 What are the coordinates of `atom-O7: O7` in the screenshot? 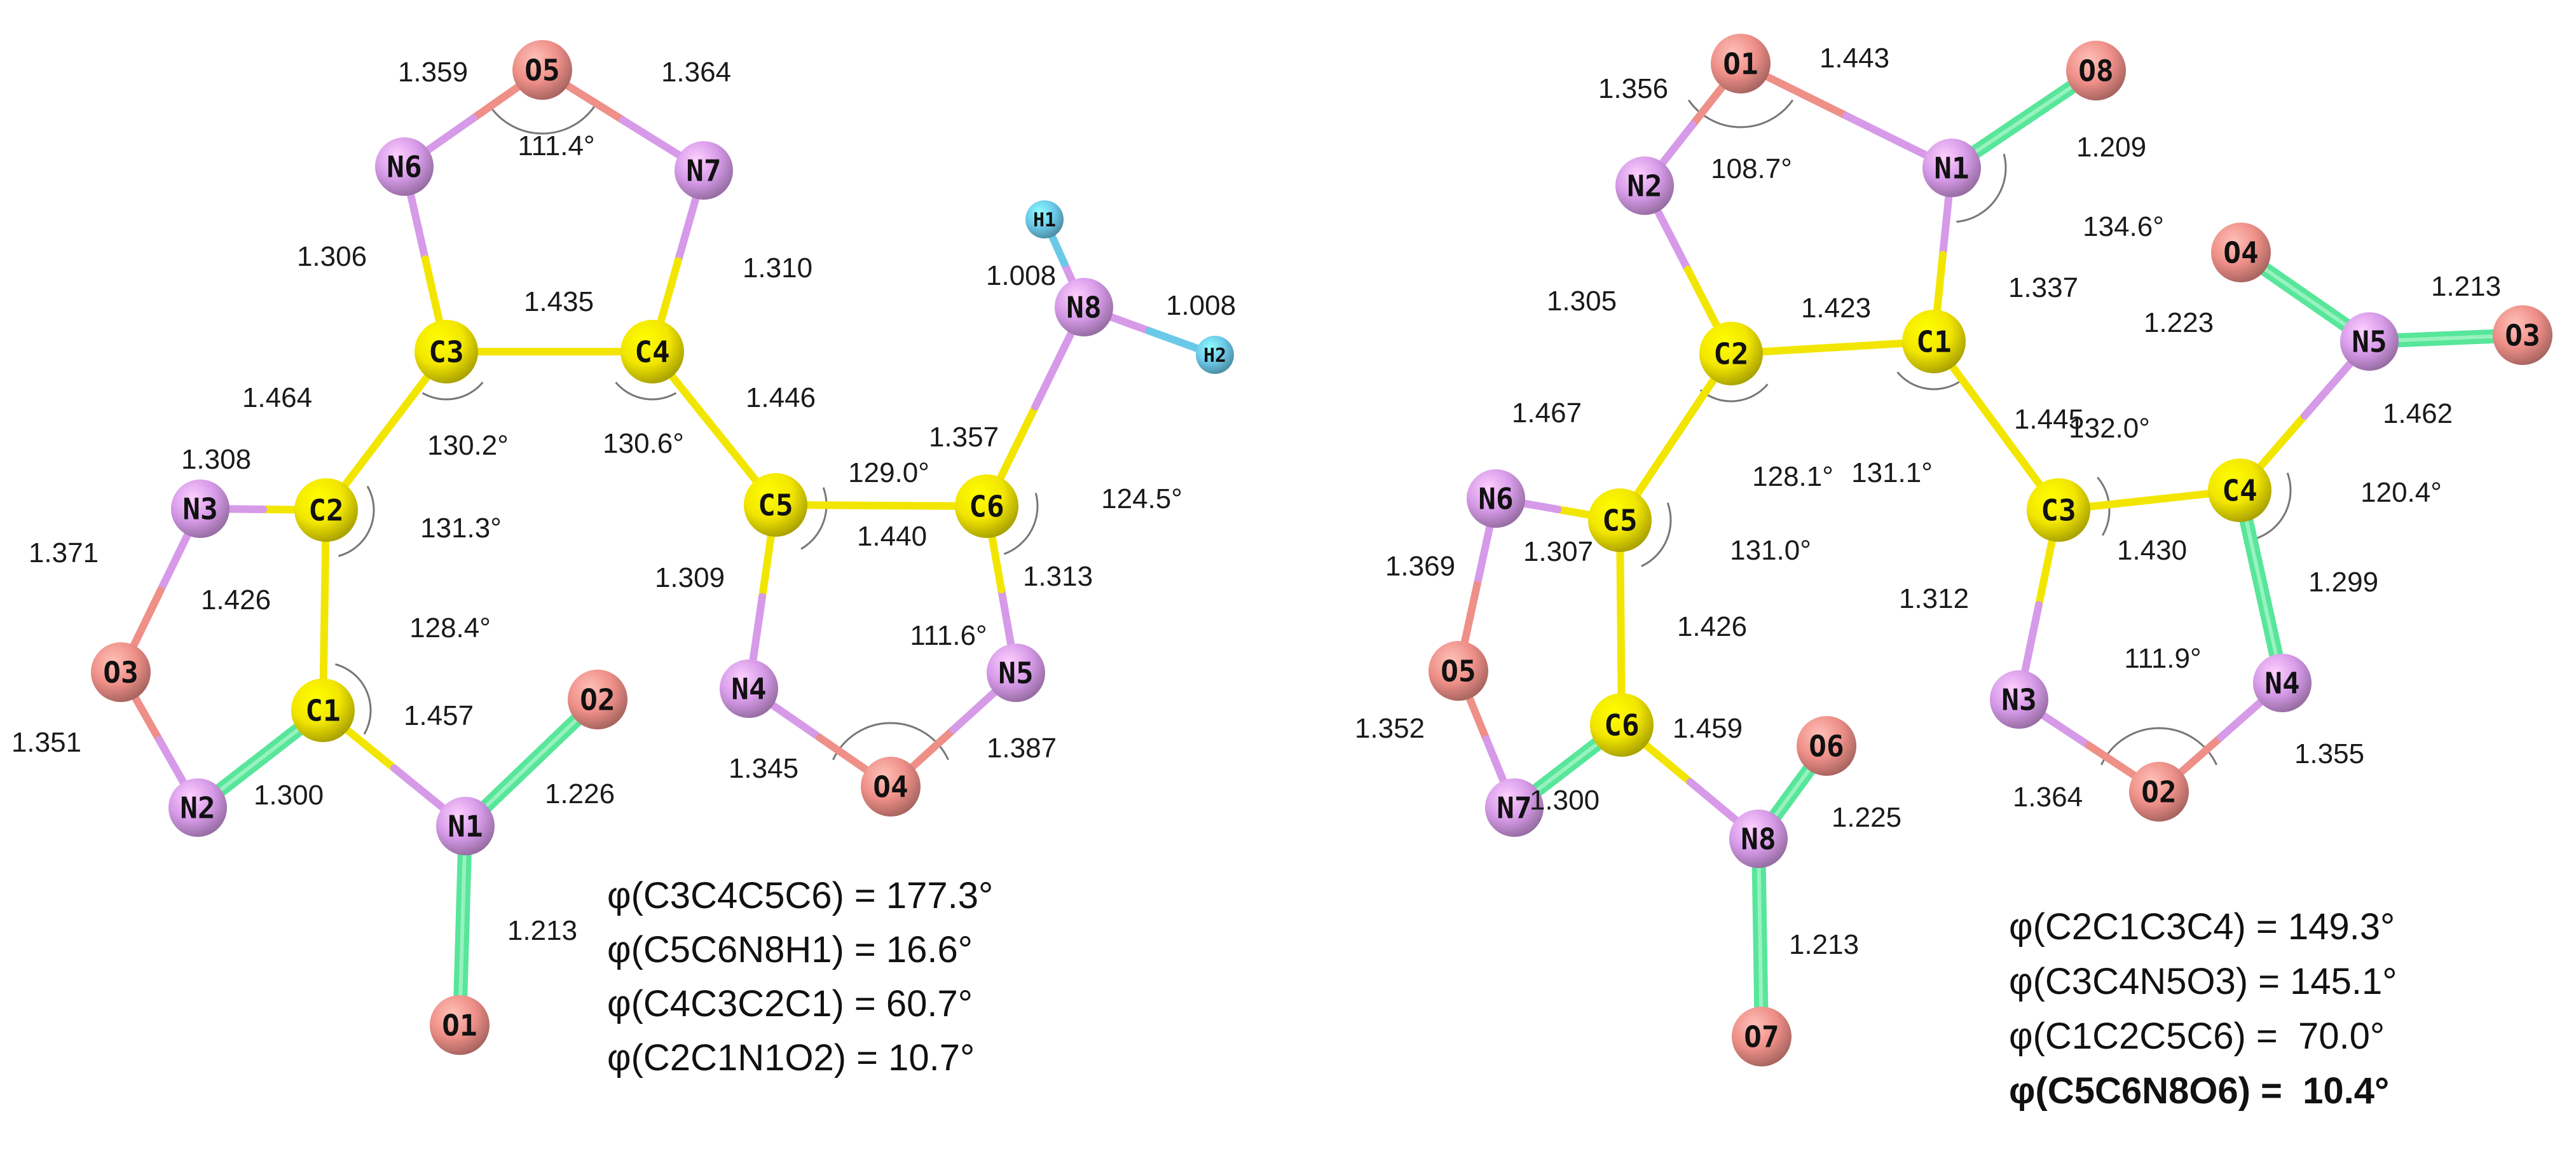 It's located at (1762, 1036).